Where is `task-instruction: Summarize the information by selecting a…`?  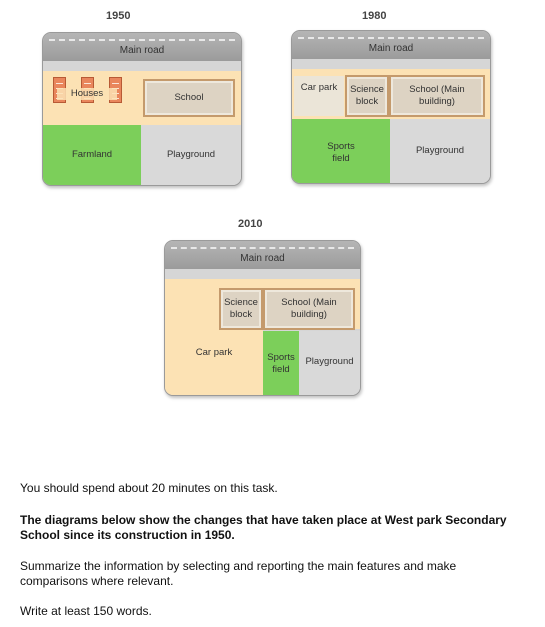
task-instruction: Summarize the information by selecting a… is located at coordinates (238, 573).